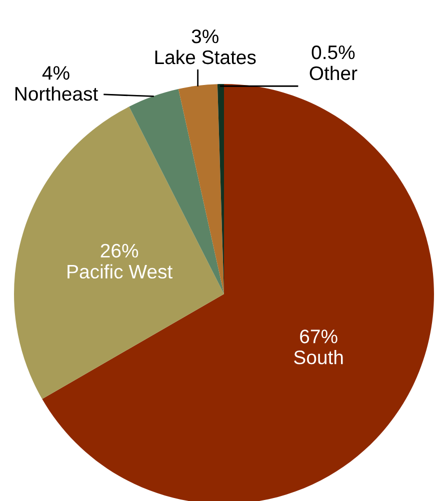 The image size is (435, 501). What do you see at coordinates (201, 189) in the screenshot?
I see `pie-slice` at bounding box center [201, 189].